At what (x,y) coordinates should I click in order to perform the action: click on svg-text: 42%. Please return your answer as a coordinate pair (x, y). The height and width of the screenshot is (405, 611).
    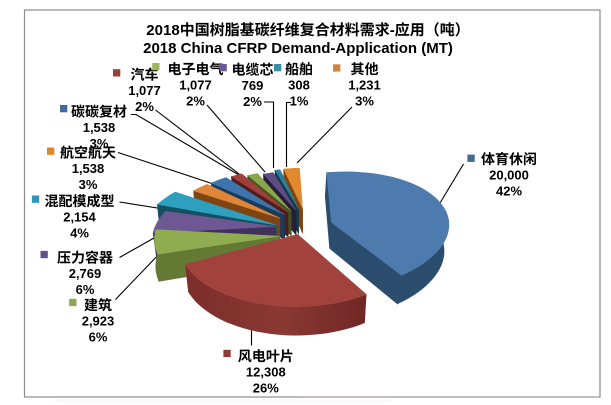
    Looking at the image, I should click on (509, 190).